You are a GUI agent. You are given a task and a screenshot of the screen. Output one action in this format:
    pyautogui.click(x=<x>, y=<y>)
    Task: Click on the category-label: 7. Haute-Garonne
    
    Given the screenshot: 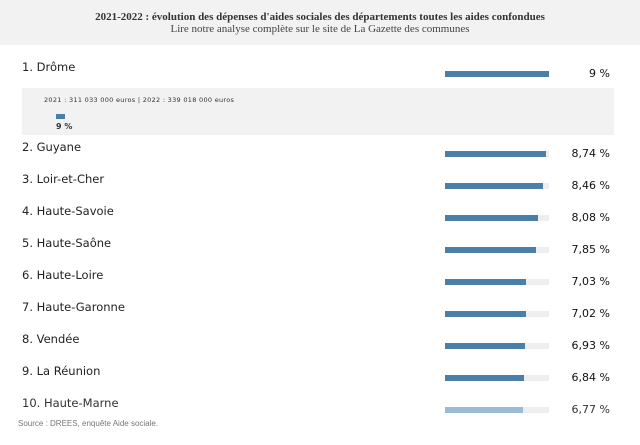 What is the action you would take?
    pyautogui.click(x=73, y=307)
    